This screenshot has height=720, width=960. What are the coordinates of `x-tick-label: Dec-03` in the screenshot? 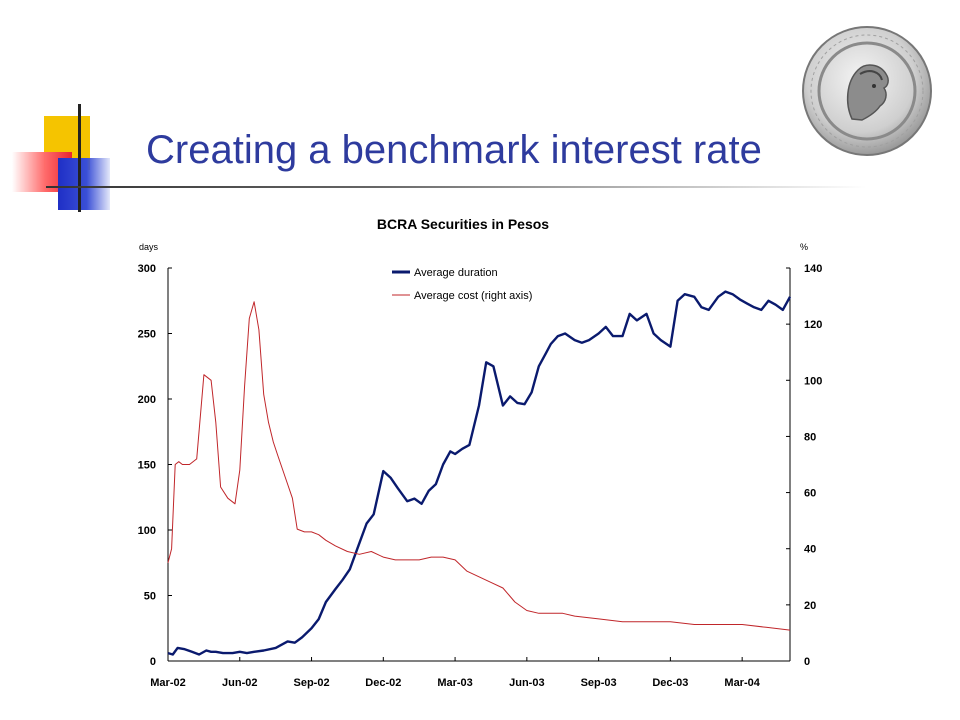 It's located at (670, 683).